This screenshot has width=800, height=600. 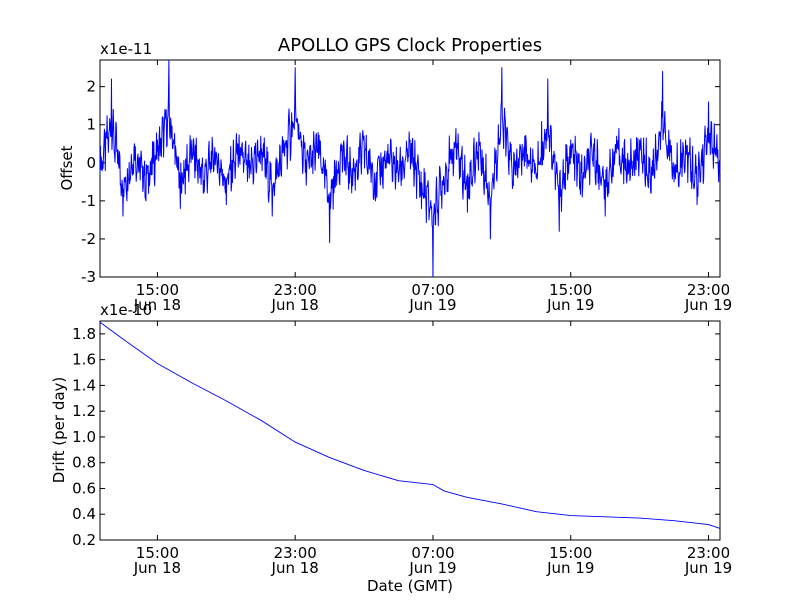 What do you see at coordinates (84, 488) in the screenshot?
I see `drift-y-tick-label: 0.6` at bounding box center [84, 488].